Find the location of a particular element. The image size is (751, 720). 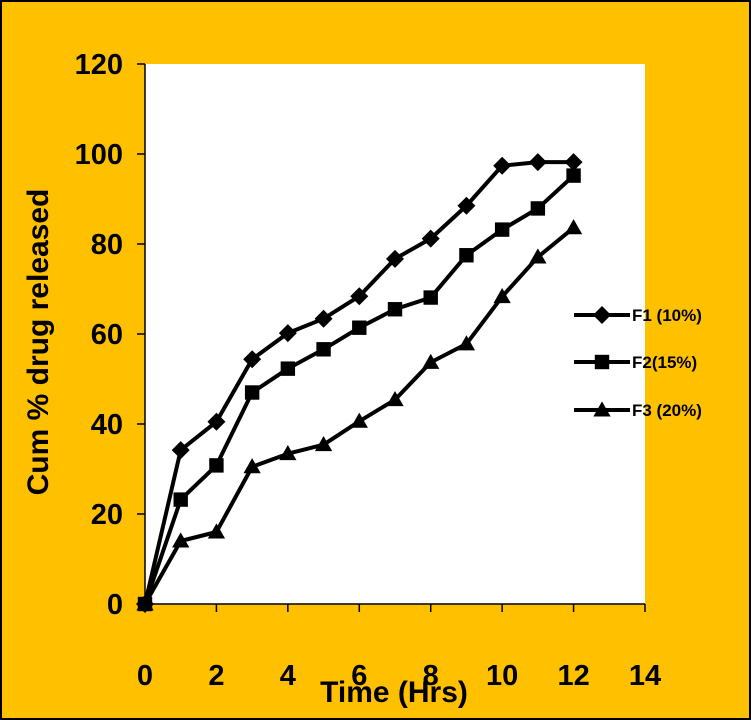

x-tick-label: 12 is located at coordinates (573, 676).